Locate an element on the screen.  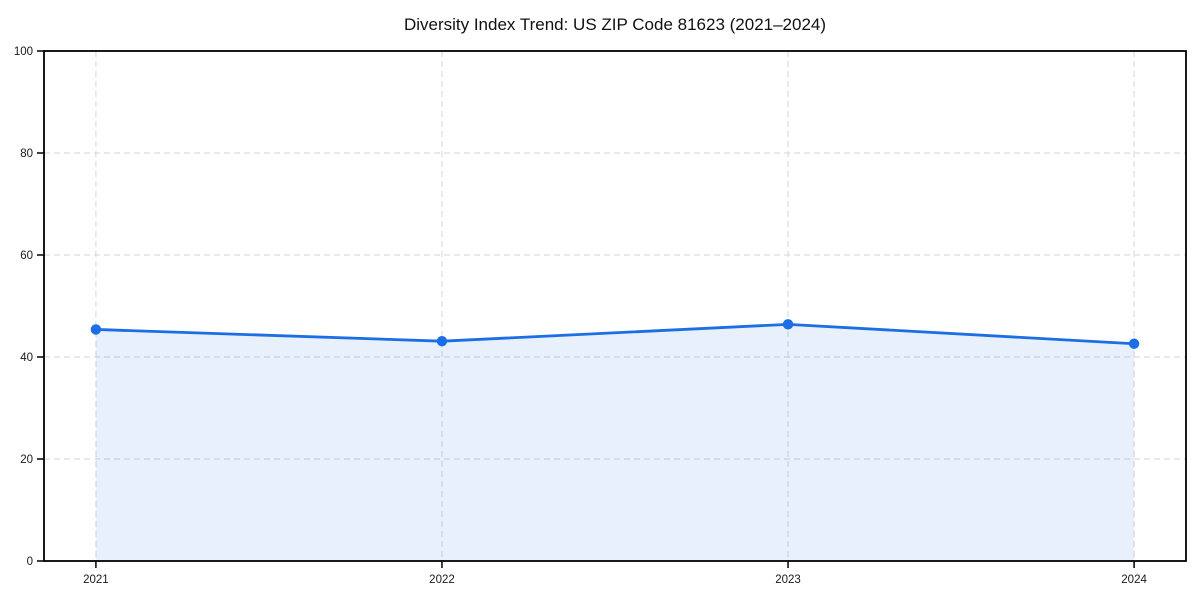
x-tick-label: 2024 is located at coordinates (1134, 580).